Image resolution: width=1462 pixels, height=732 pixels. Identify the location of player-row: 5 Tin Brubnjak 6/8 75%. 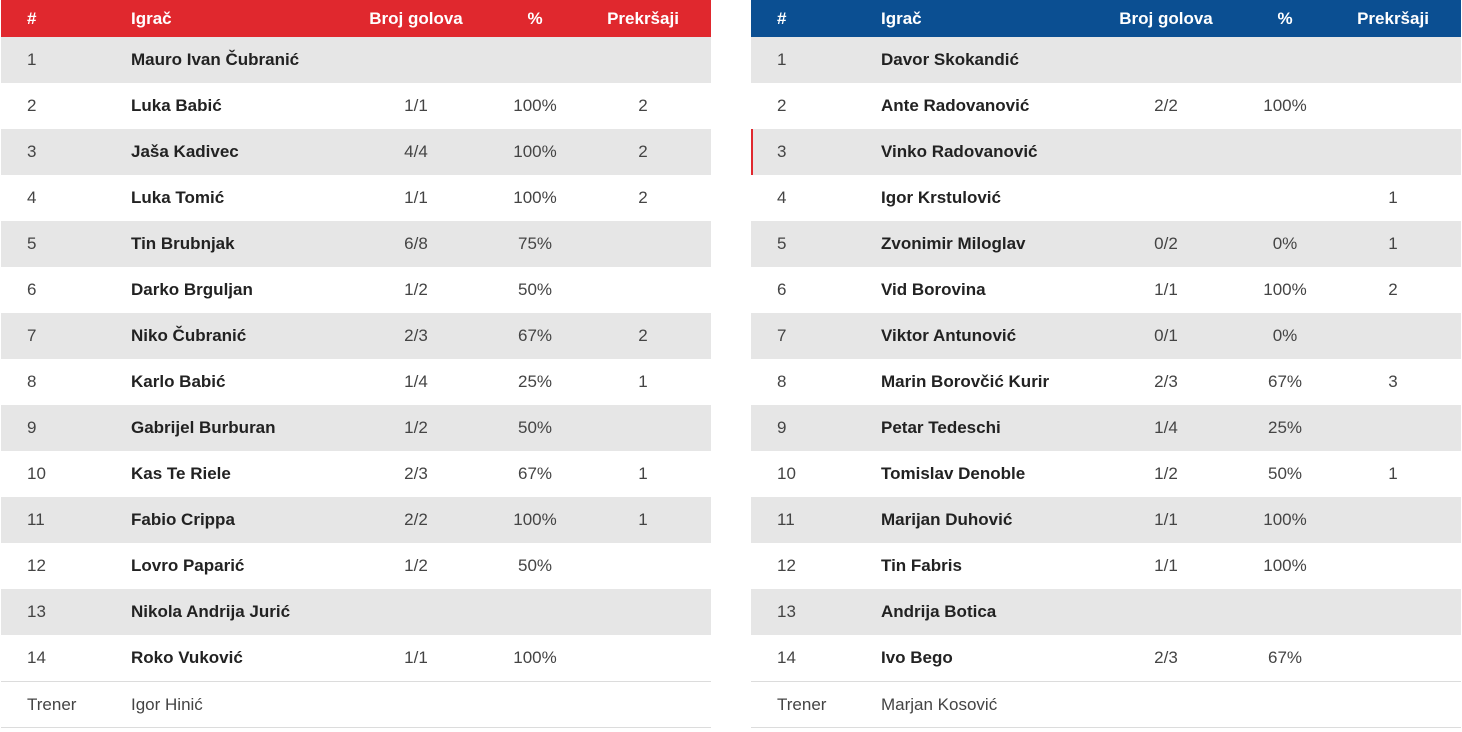
(356, 244).